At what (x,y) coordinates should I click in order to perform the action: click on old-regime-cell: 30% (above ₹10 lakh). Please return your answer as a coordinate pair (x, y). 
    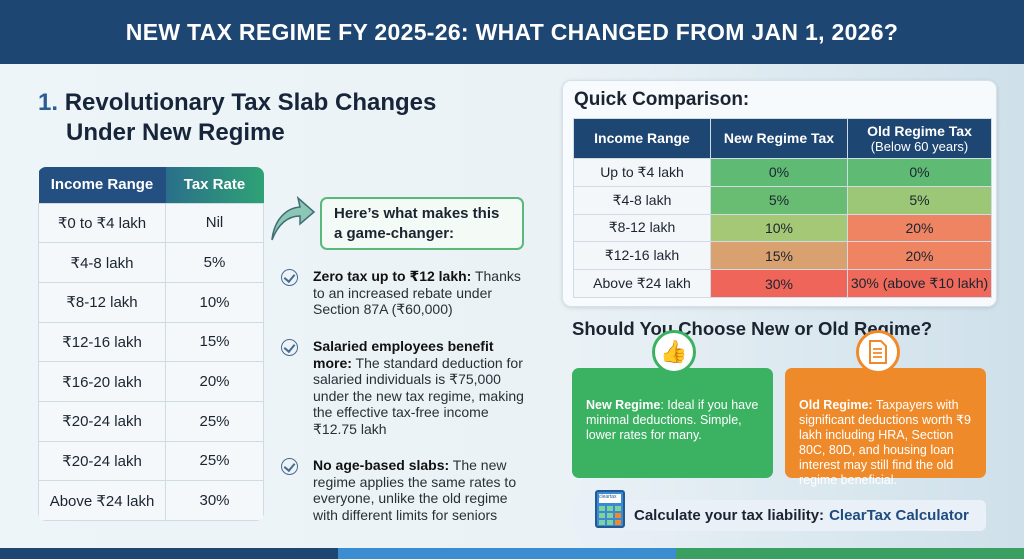
    Looking at the image, I should click on (919, 283).